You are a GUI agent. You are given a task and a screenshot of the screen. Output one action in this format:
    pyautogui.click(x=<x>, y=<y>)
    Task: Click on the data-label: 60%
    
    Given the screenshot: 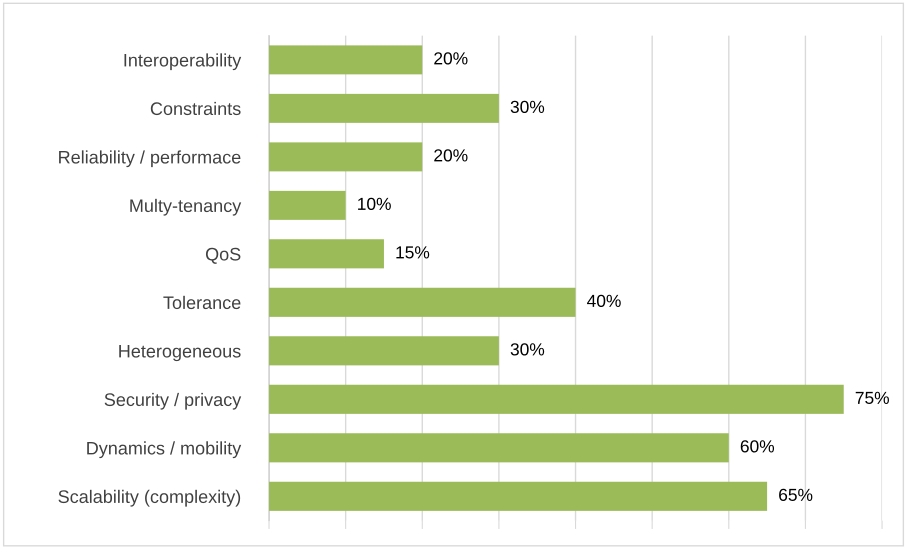 What is the action you would take?
    pyautogui.click(x=757, y=446)
    